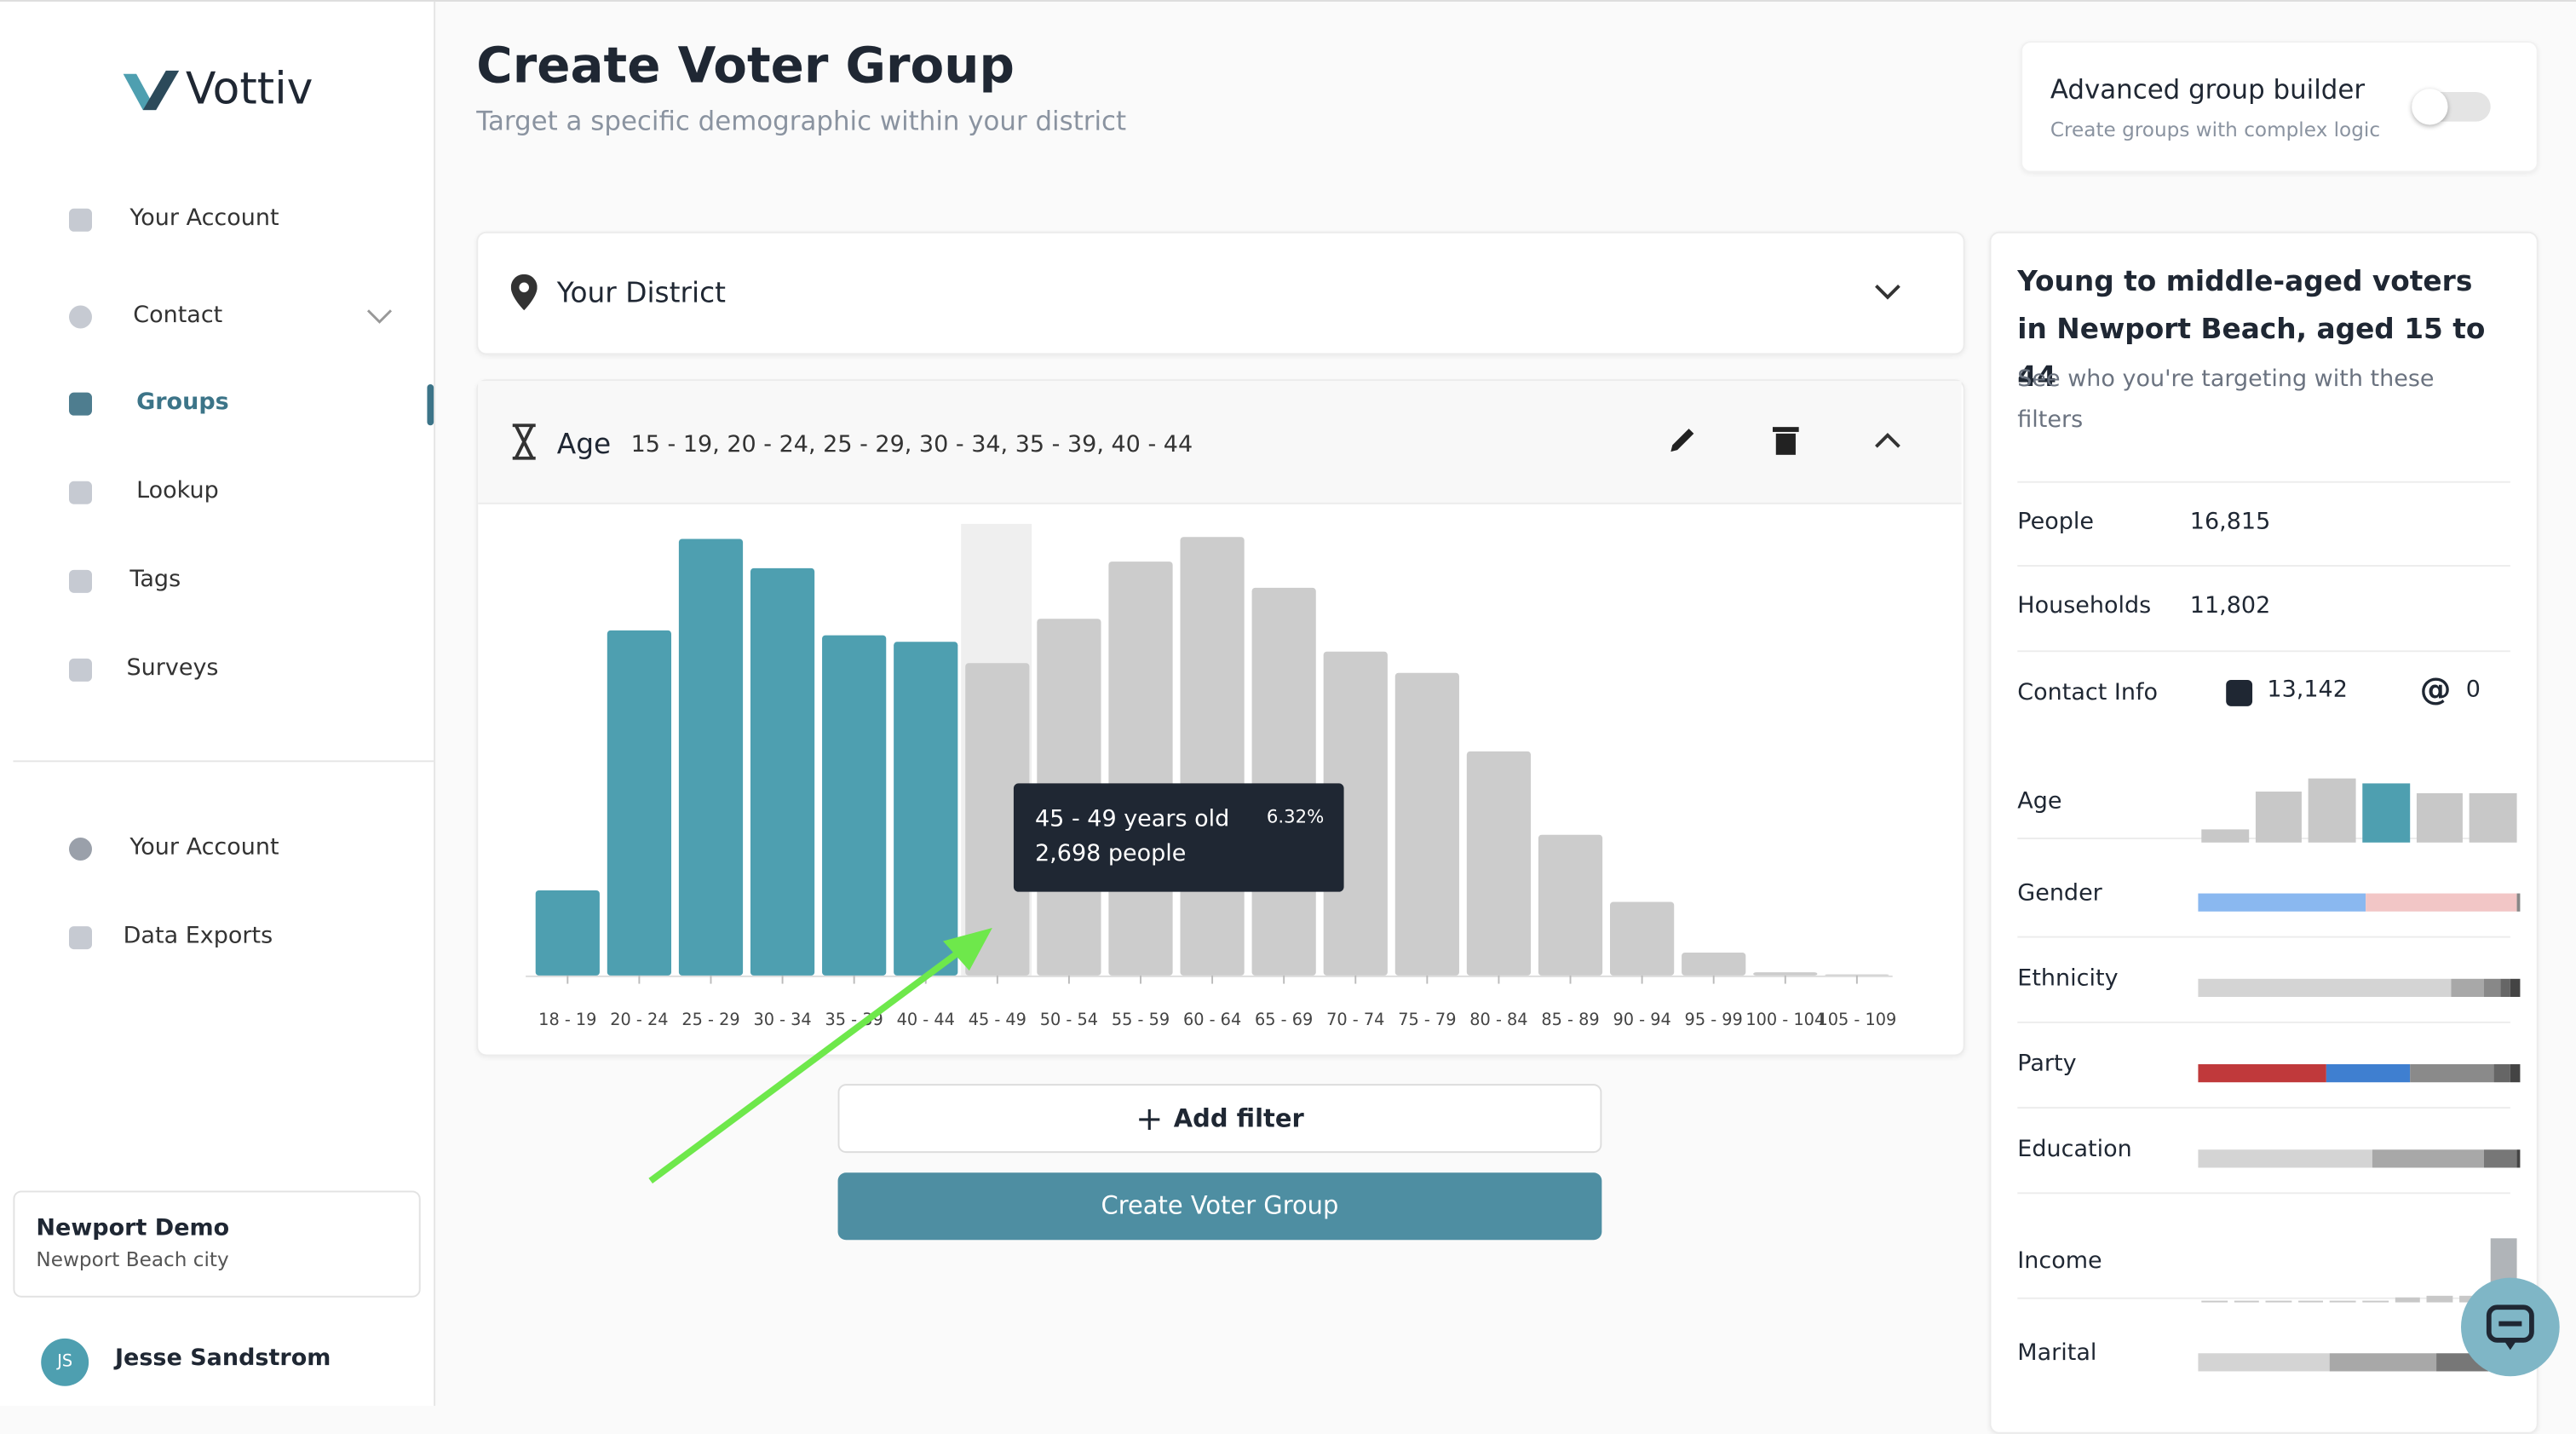 The height and width of the screenshot is (1434, 2576). What do you see at coordinates (177, 490) in the screenshot?
I see `nav-item: Lookup` at bounding box center [177, 490].